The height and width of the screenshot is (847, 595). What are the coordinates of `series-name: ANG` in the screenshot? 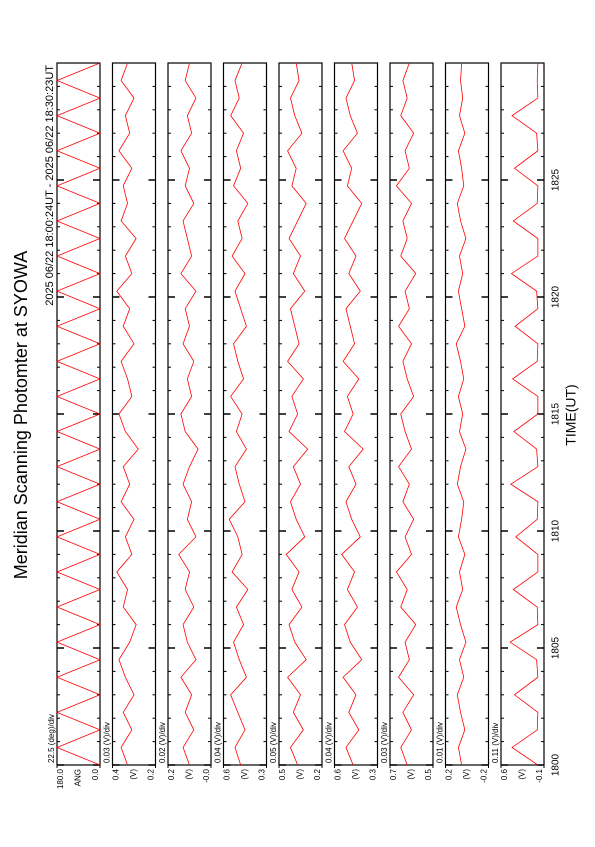 It's located at (78, 777).